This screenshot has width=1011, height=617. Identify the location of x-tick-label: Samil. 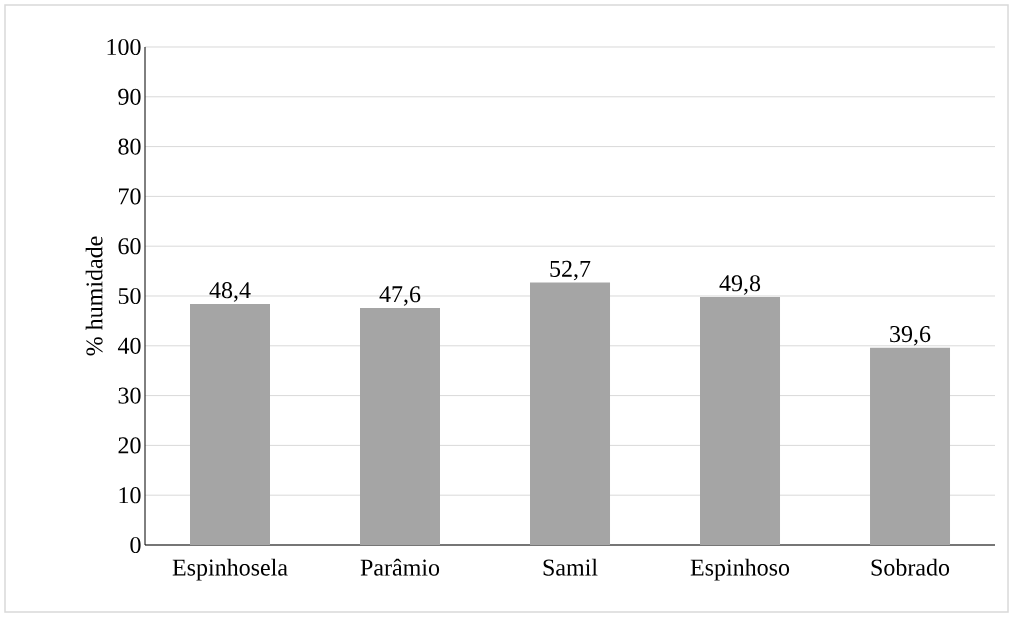
(570, 567).